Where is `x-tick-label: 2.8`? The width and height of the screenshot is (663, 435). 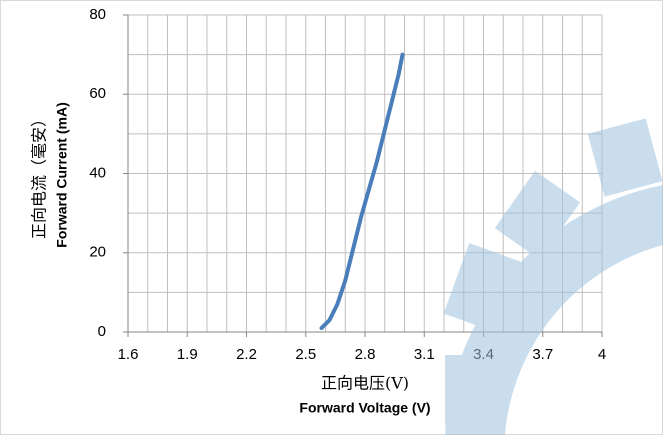 x-tick-label: 2.8 is located at coordinates (365, 354).